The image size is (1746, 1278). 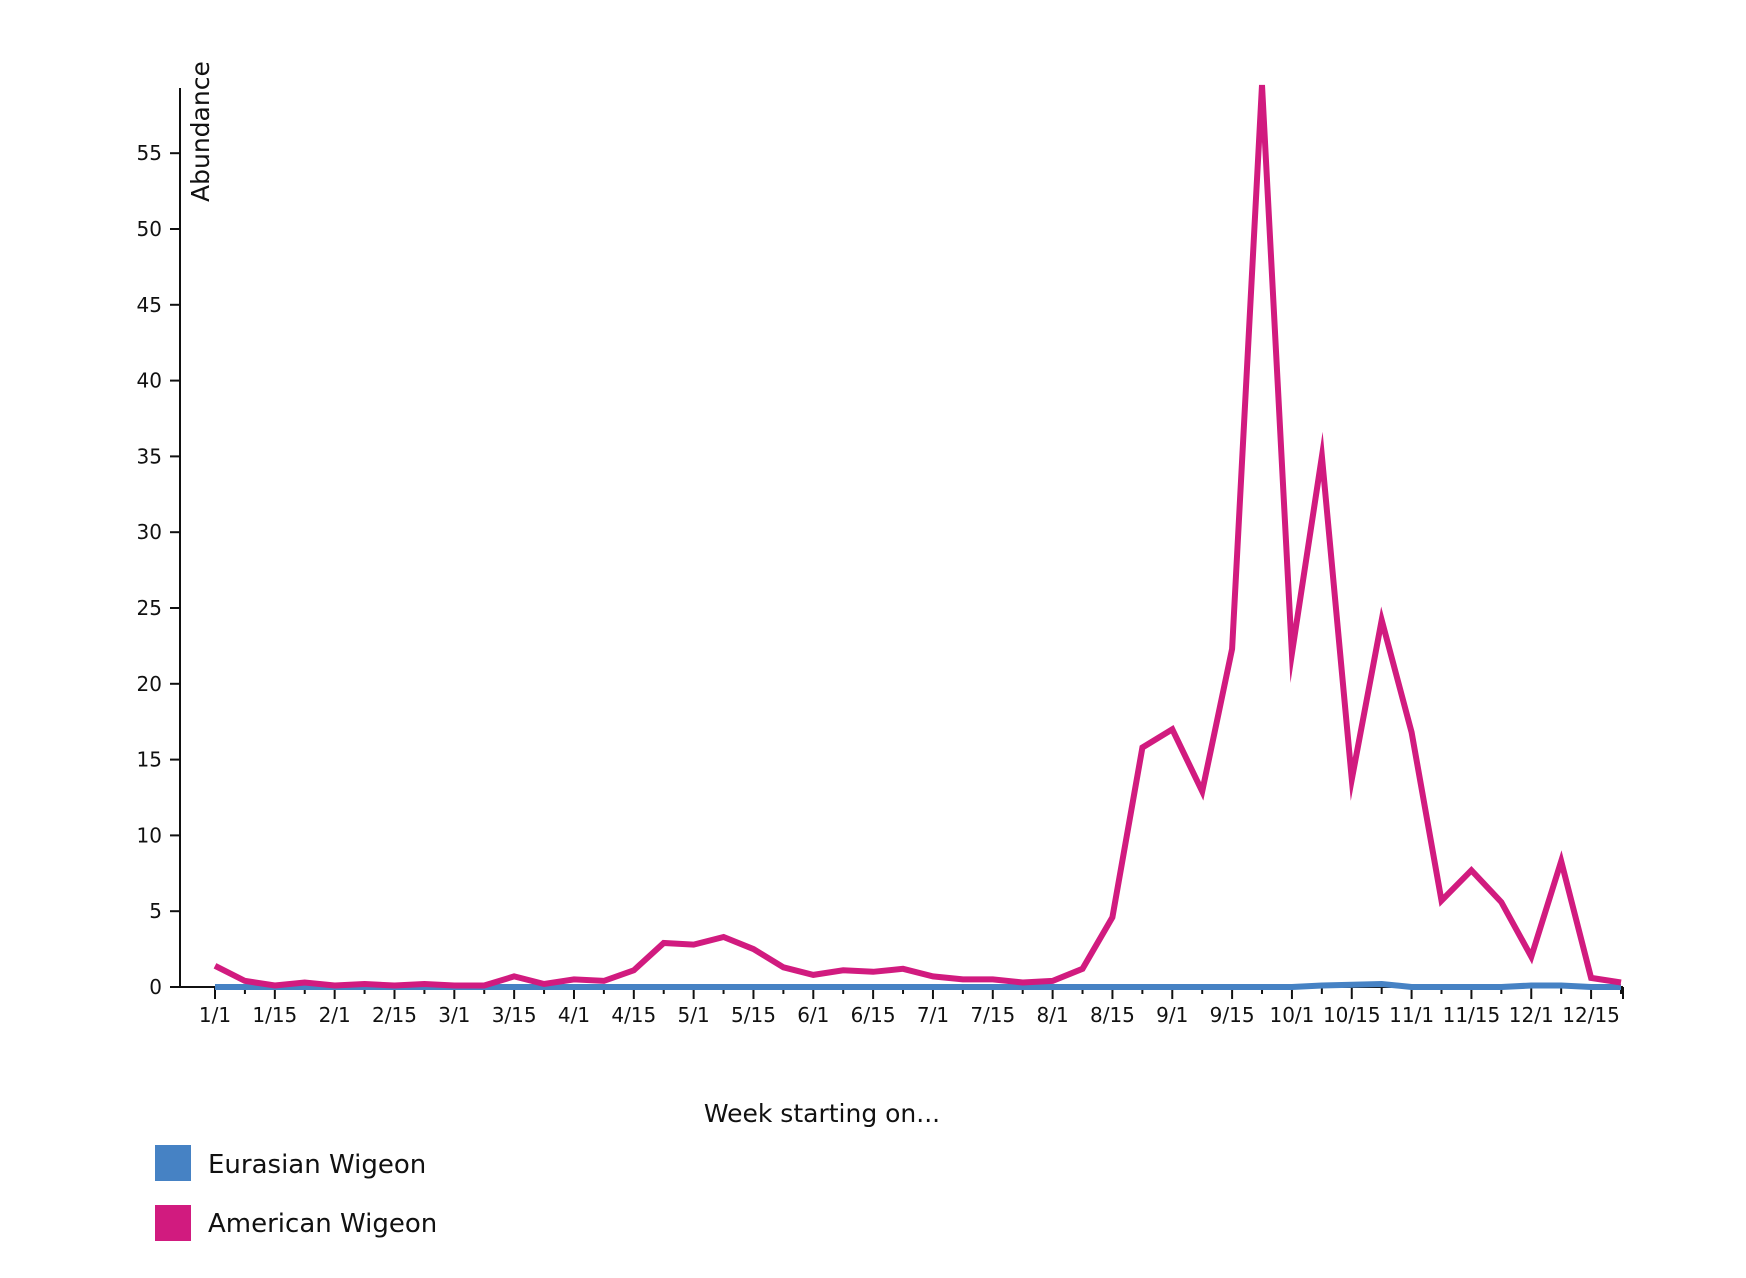 What do you see at coordinates (200, 131) in the screenshot?
I see `y-axis-title: Abundance` at bounding box center [200, 131].